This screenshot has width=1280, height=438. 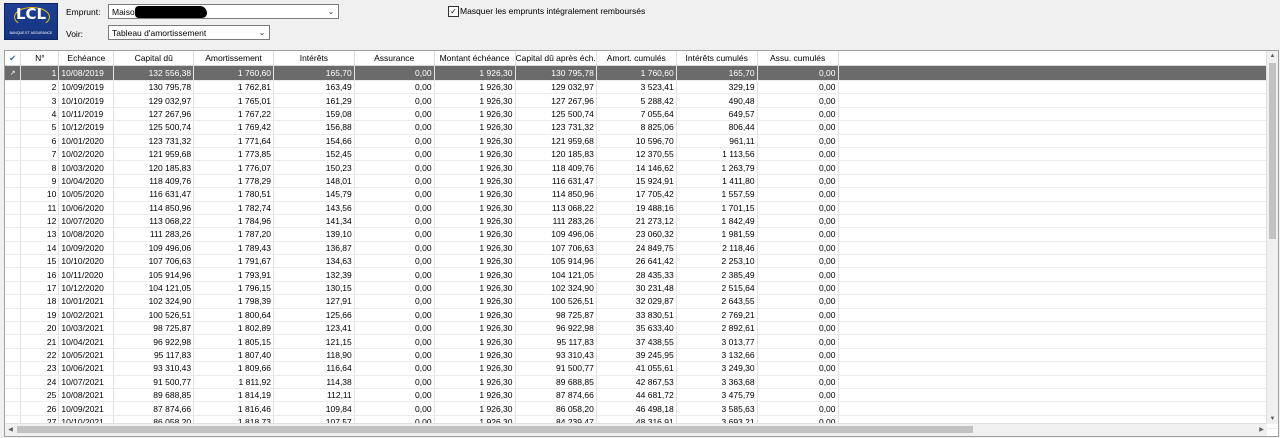 What do you see at coordinates (1272, 151) in the screenshot?
I see `vertical-scroll-thumb` at bounding box center [1272, 151].